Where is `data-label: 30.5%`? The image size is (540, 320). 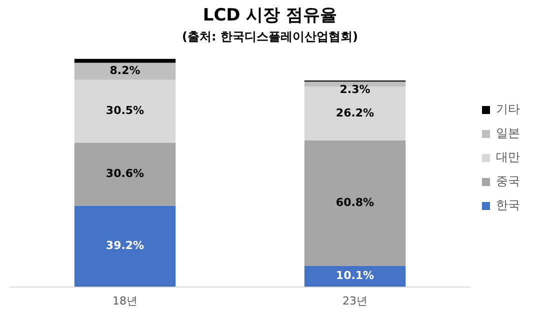
data-label: 30.5% is located at coordinates (125, 111).